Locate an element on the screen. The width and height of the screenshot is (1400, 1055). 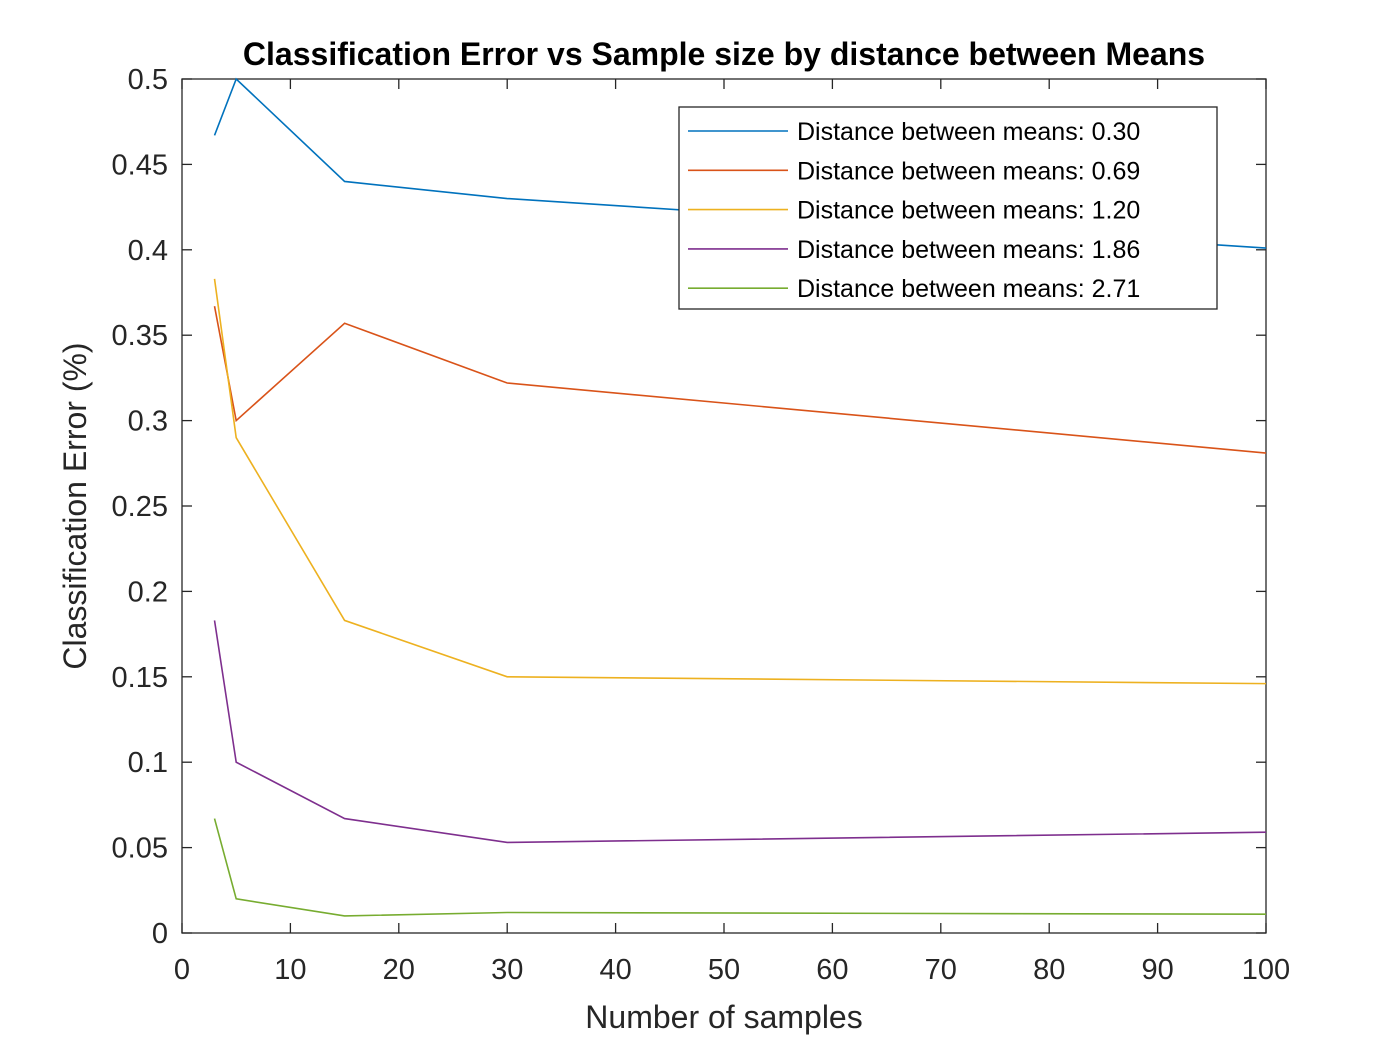
x-tick-label: 50 is located at coordinates (724, 970).